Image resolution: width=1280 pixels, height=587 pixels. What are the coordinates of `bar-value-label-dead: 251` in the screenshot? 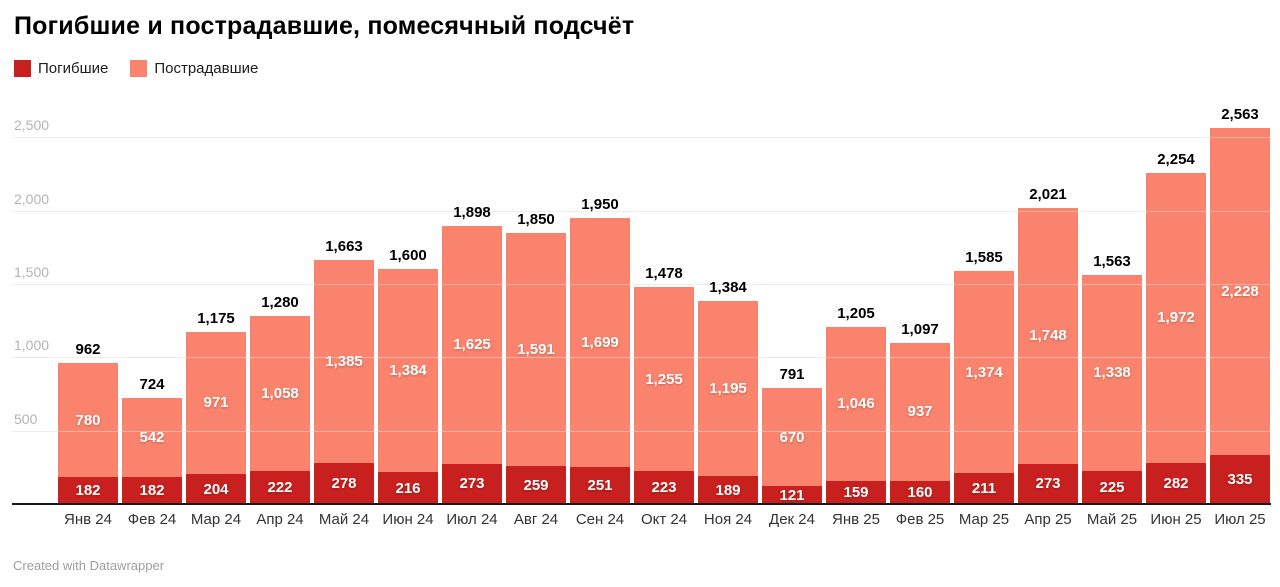 It's located at (600, 486).